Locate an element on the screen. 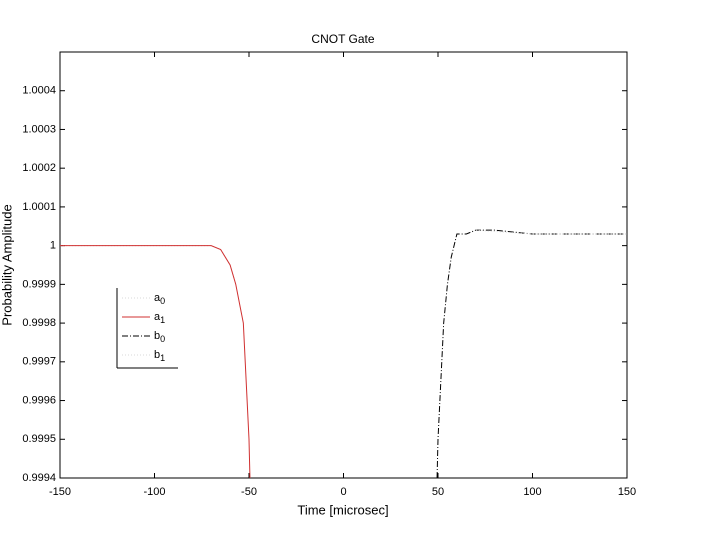  x-axis-label: Time [microsec] is located at coordinates (342, 509).